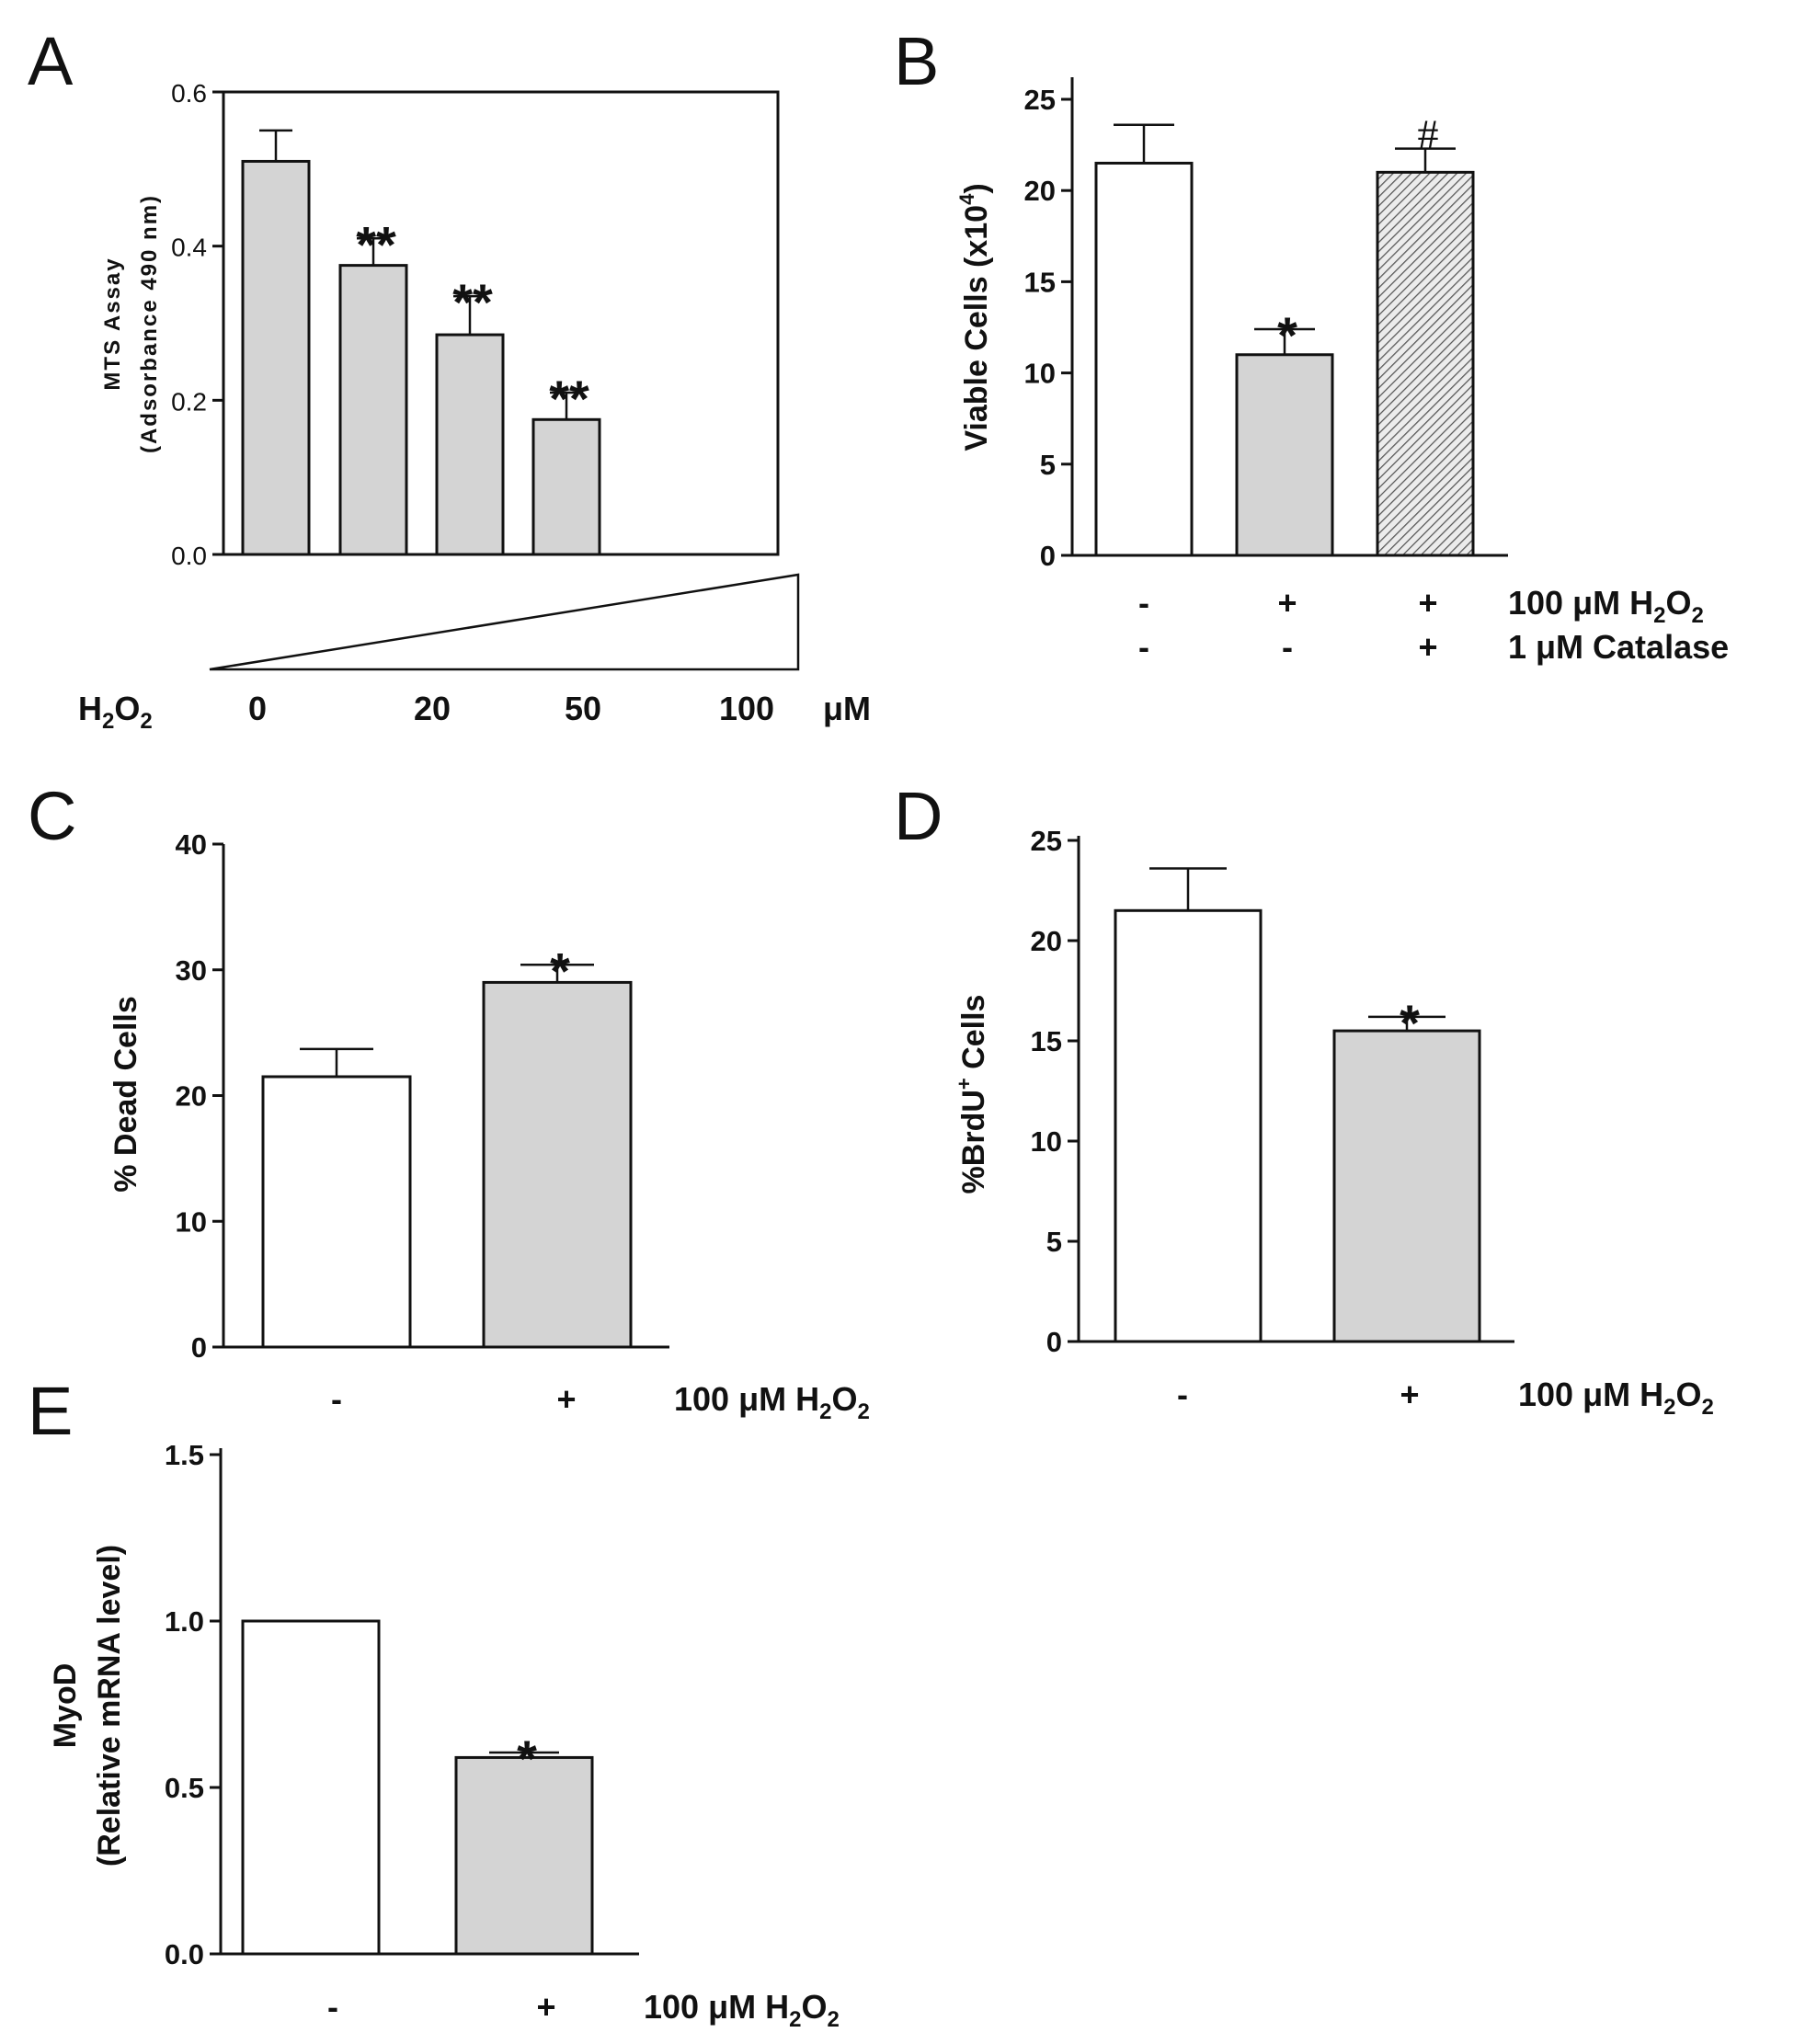 The image size is (1794, 2044). I want to click on panel-b-y-tick-label: 25, so click(1040, 100).